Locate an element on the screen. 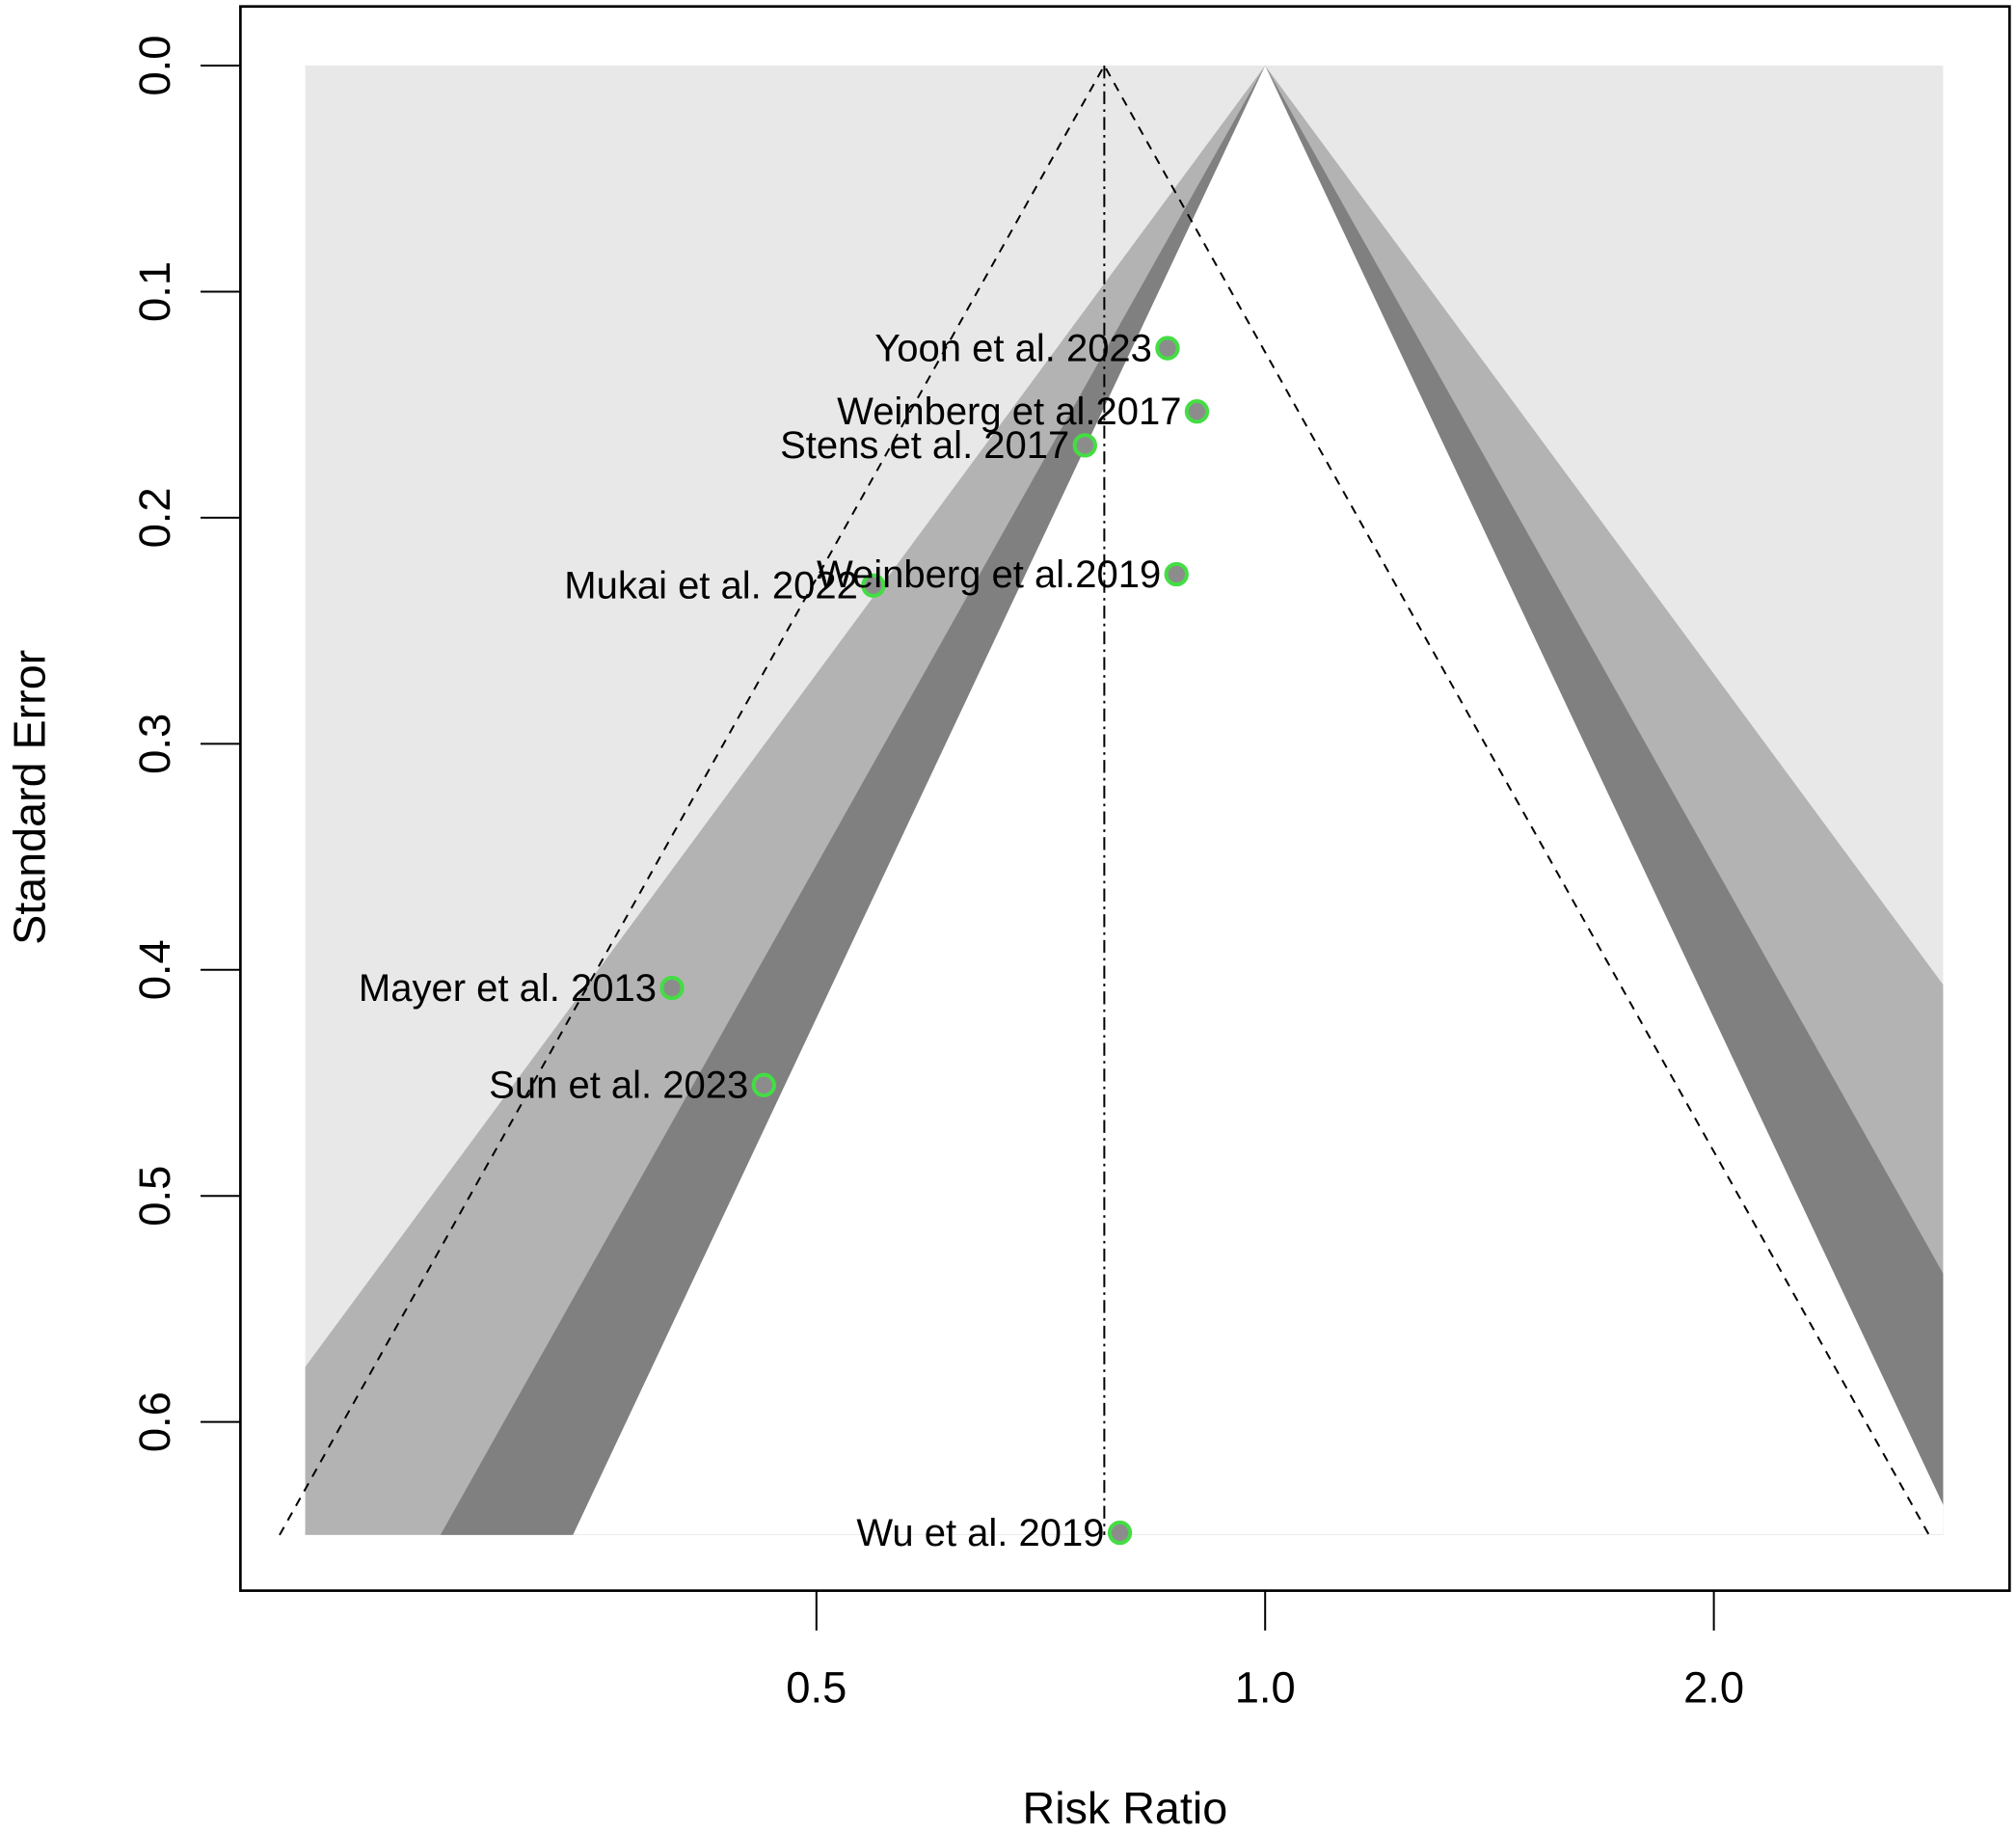 Image resolution: width=2016 pixels, height=1835 pixels. study-label: Mukai et al. 2022 is located at coordinates (711, 586).